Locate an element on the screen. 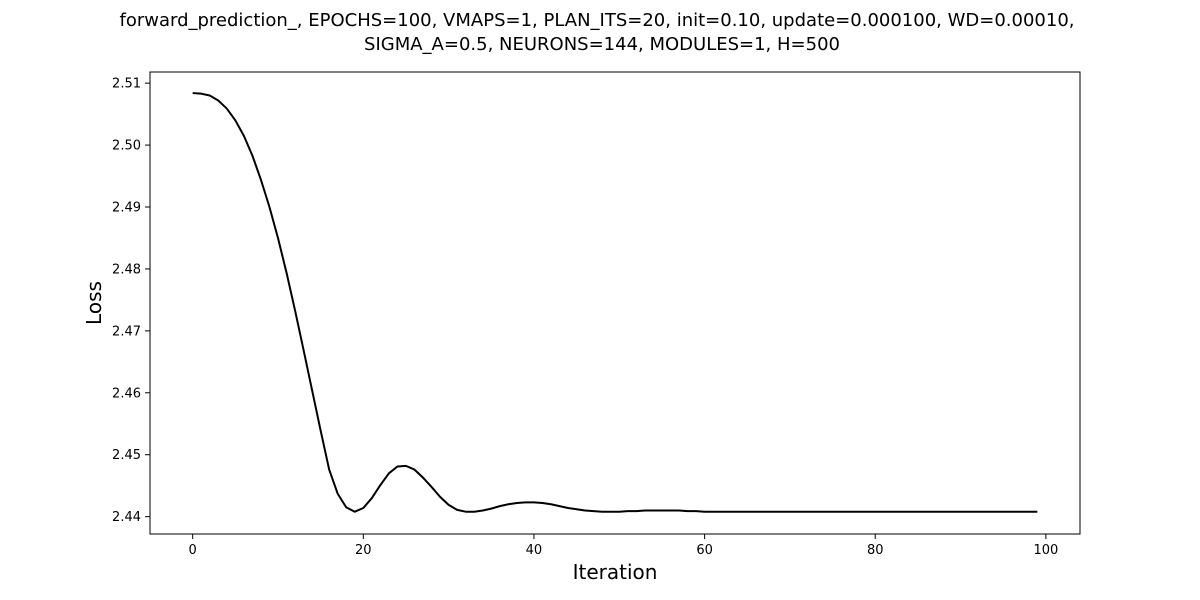 The image size is (1200, 600). x-tick-label: 0 is located at coordinates (193, 550).